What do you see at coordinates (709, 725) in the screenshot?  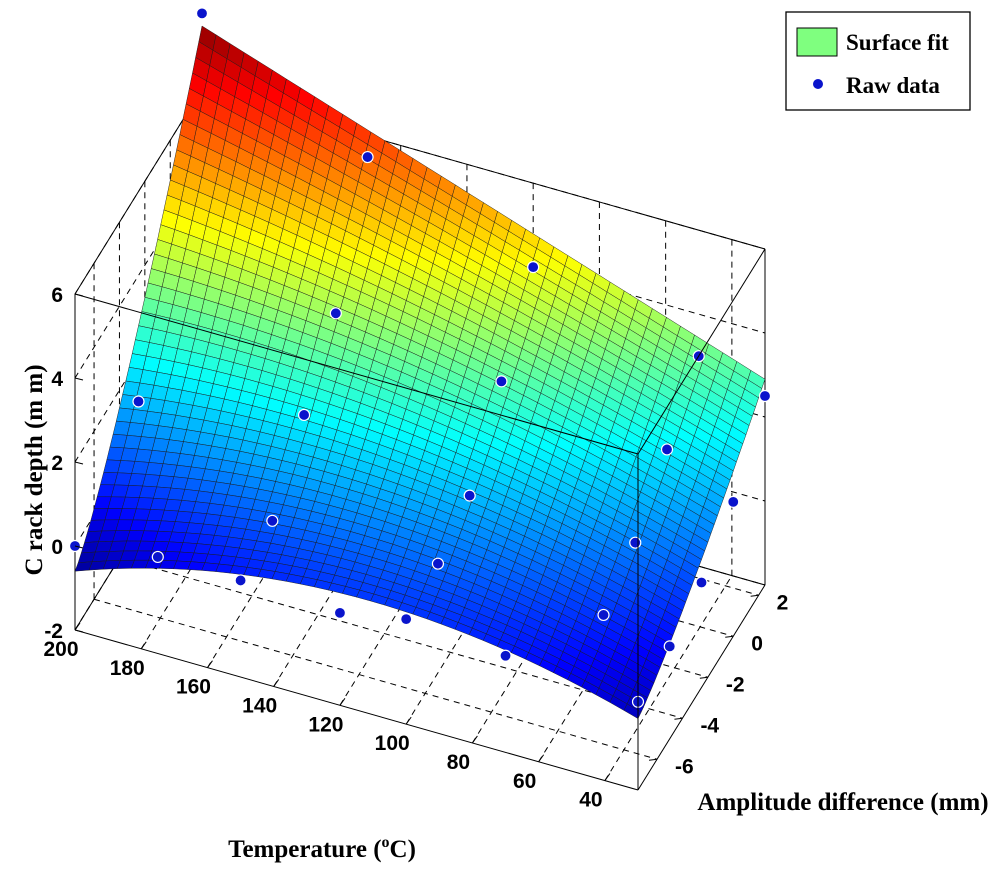 I see `y-tick-label: -4` at bounding box center [709, 725].